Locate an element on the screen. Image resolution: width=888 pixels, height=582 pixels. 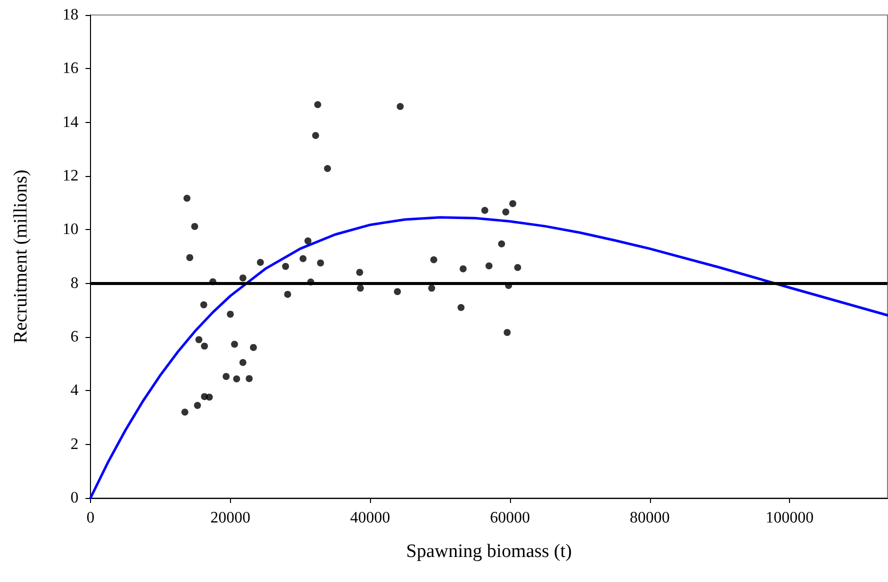
y-tick-label: 18 is located at coordinates (70, 15).